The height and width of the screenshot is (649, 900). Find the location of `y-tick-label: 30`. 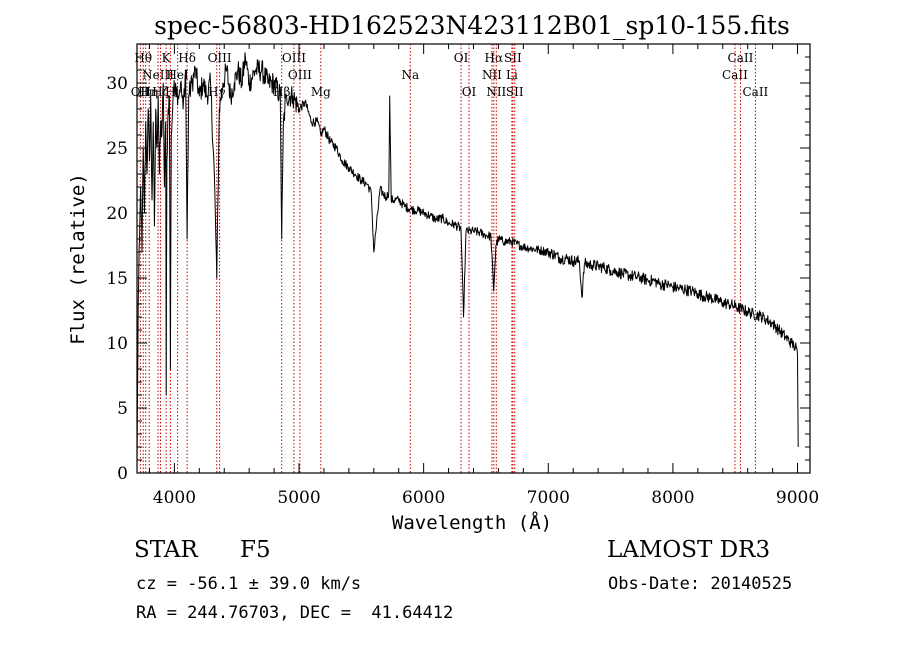

y-tick-label: 30 is located at coordinates (117, 84).